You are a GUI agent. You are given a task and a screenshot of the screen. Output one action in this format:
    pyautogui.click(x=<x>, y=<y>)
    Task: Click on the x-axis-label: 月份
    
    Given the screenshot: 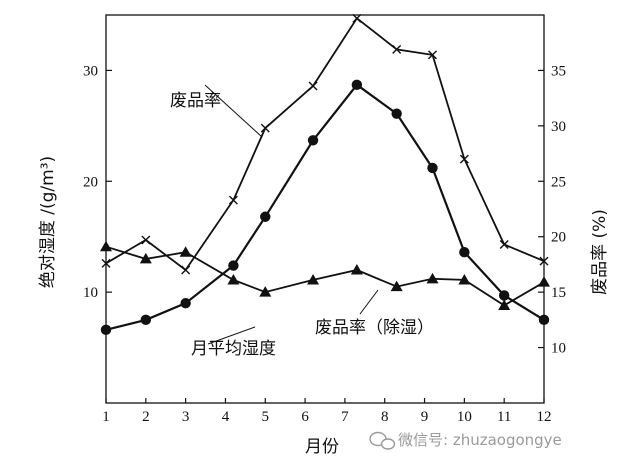 What is the action you would take?
    pyautogui.click(x=322, y=447)
    